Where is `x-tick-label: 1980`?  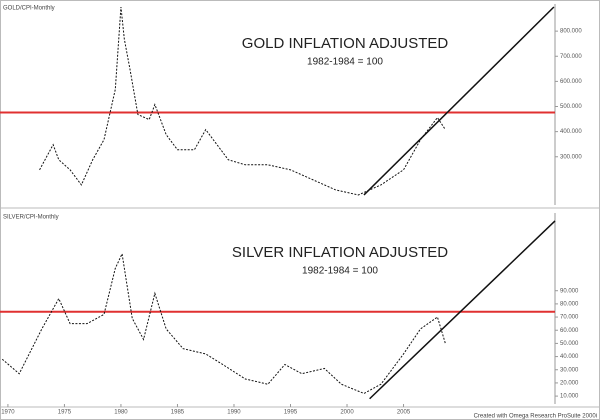
x-tick-label: 1980 is located at coordinates (121, 413).